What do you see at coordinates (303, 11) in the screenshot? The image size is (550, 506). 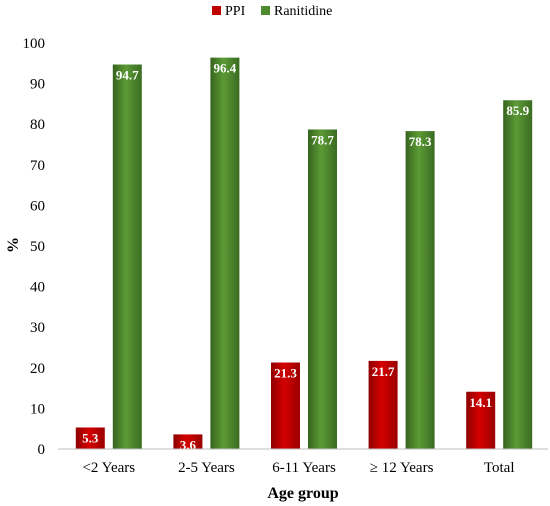 I see `legend-label-ranitidine: Ranitidine` at bounding box center [303, 11].